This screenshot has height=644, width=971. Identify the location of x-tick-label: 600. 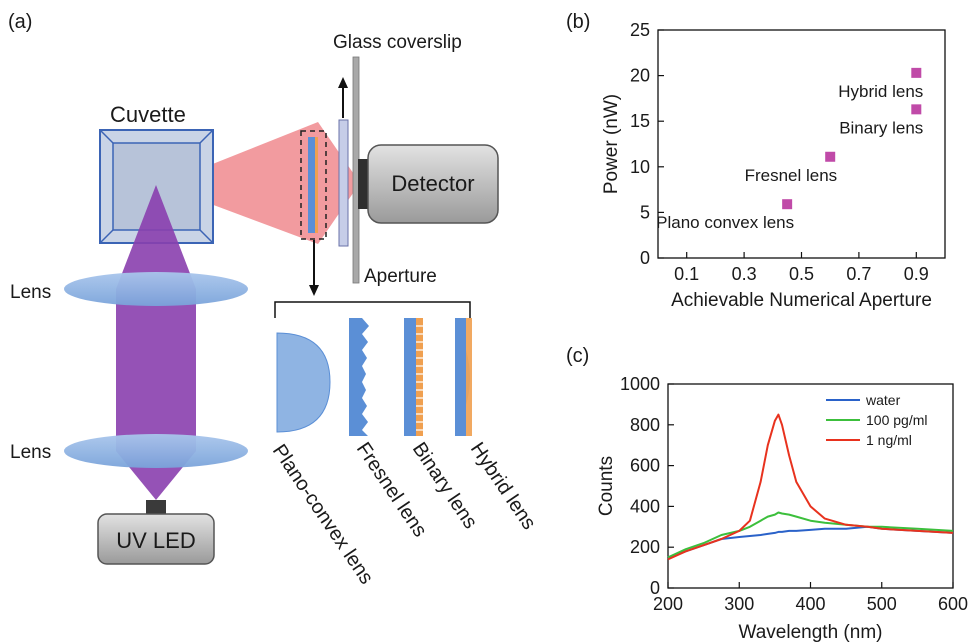
(953, 604).